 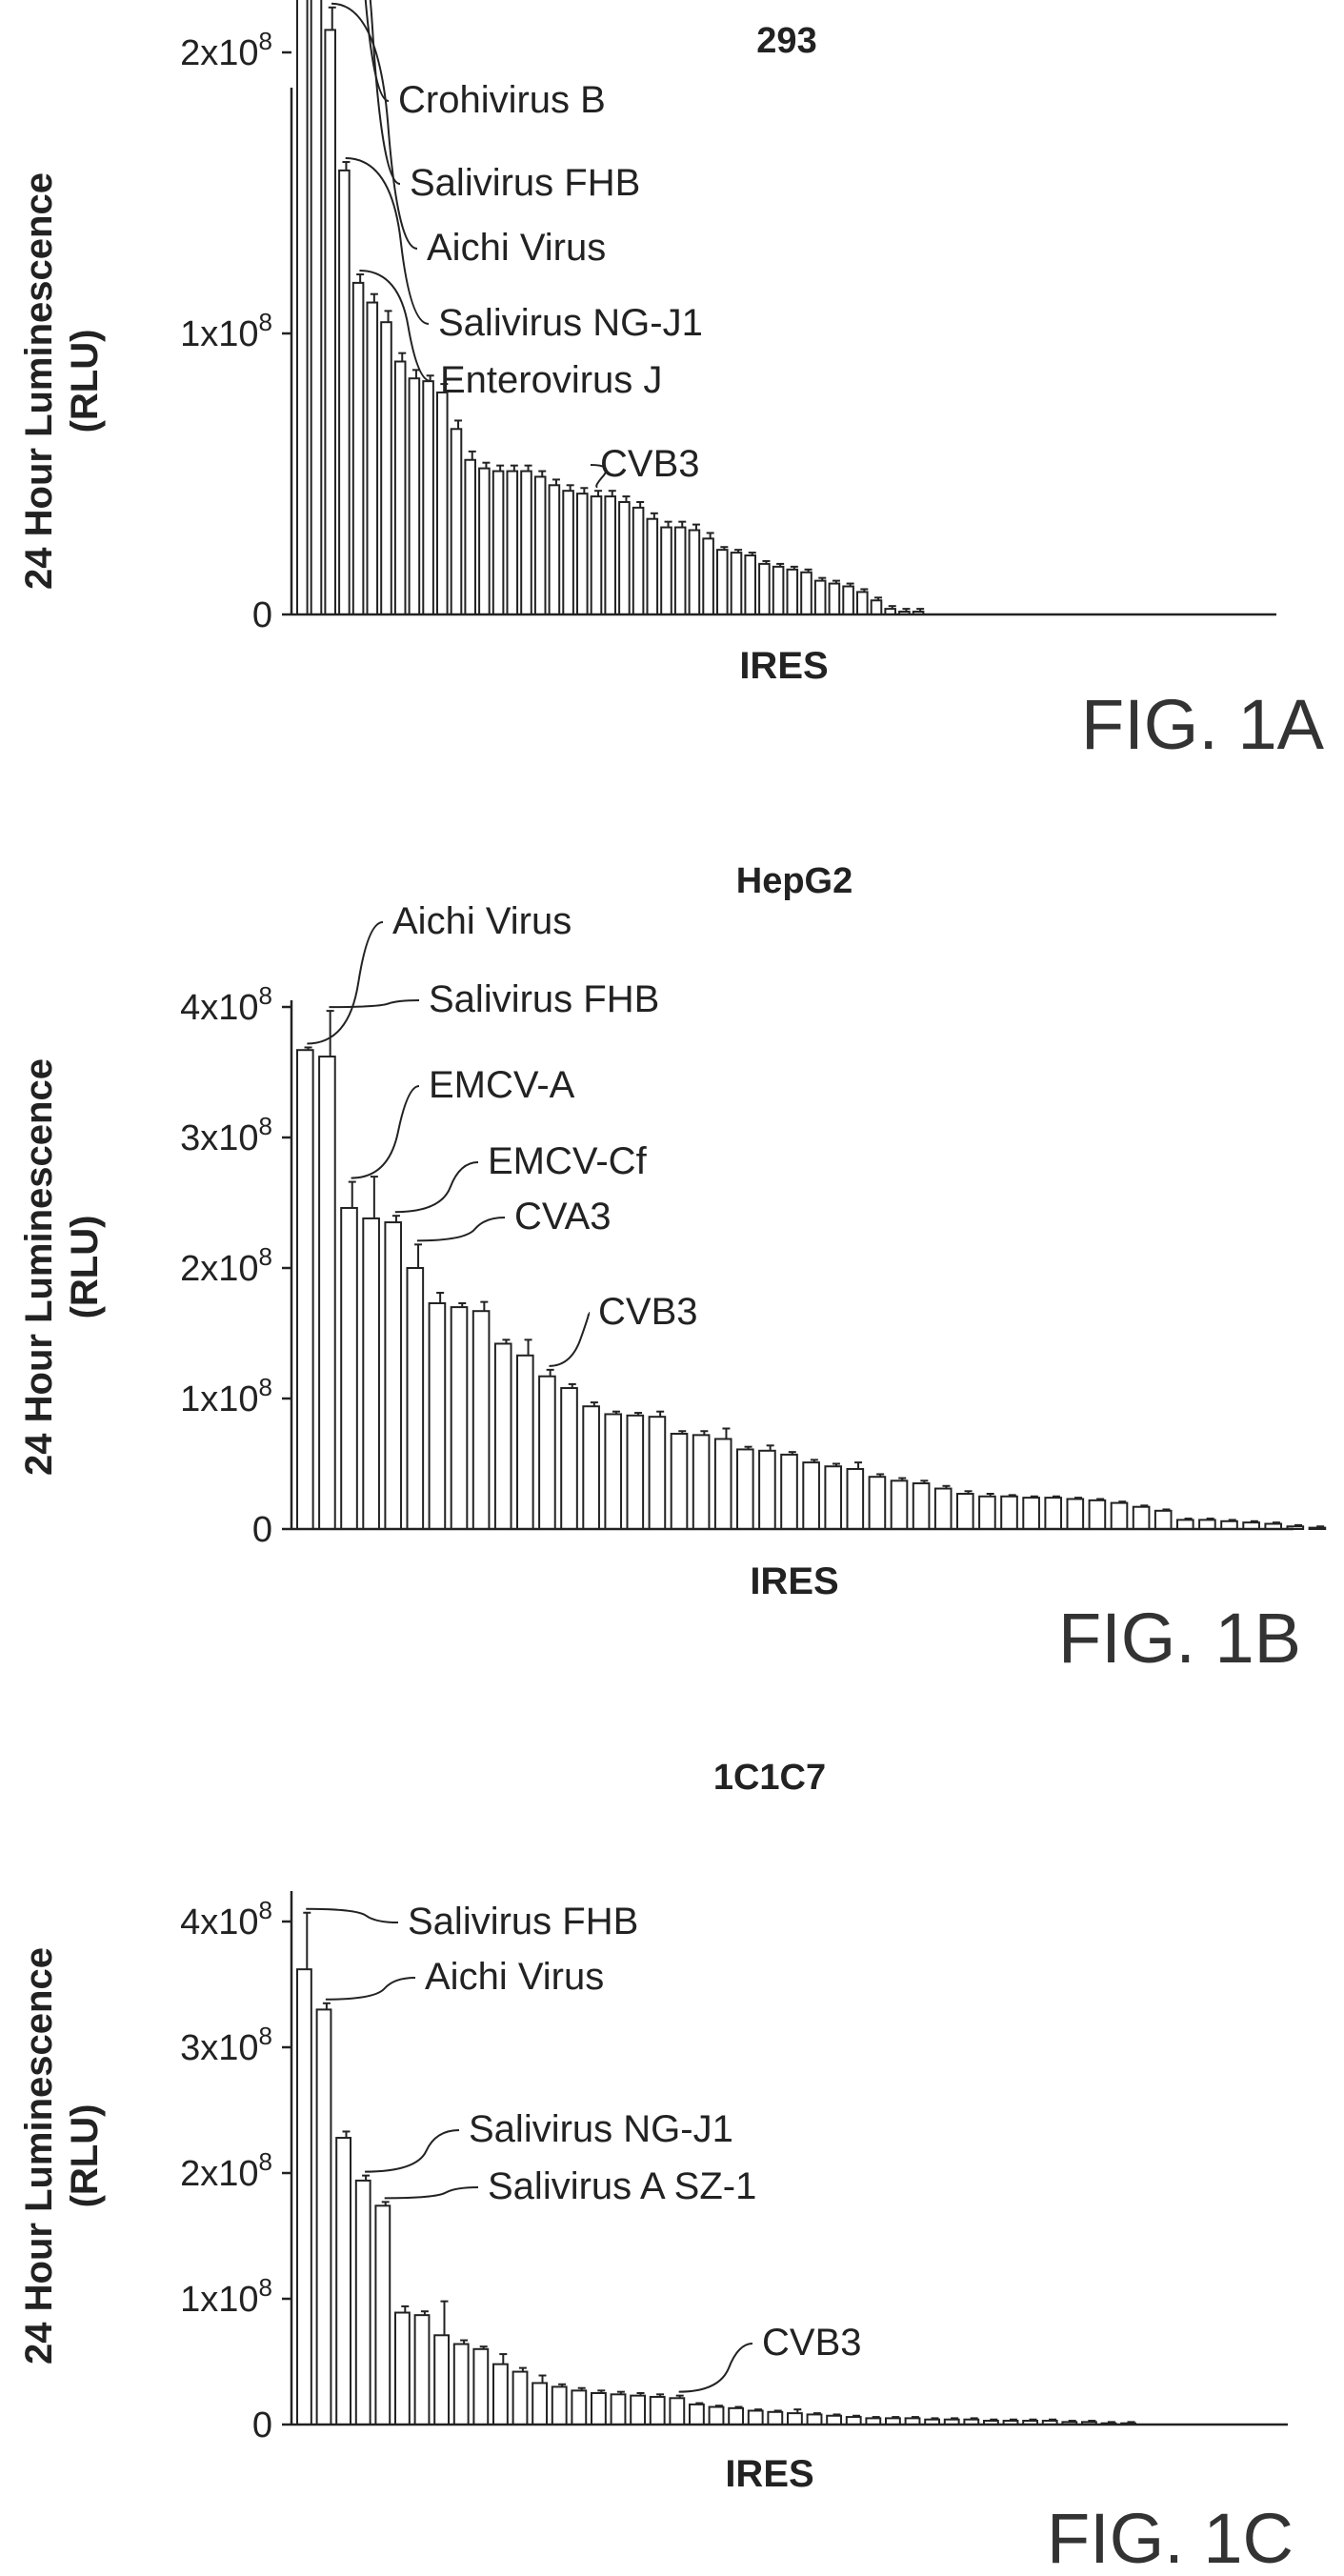 I want to click on annotation-label: Salivirus NG-J1, so click(x=601, y=2129).